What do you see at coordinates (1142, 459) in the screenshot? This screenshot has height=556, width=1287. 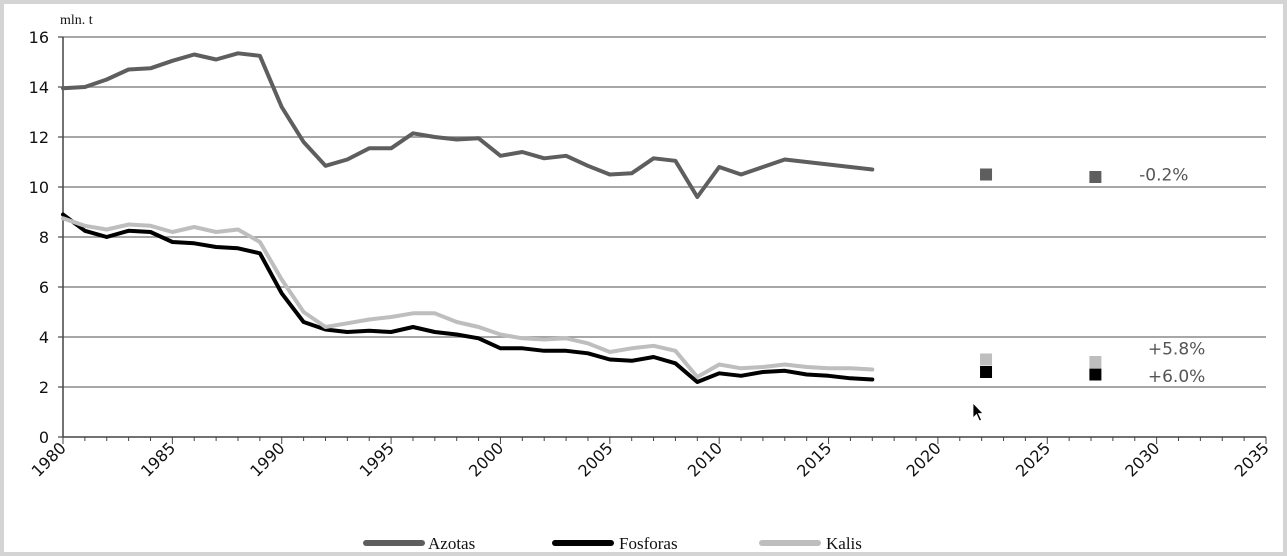 I see `x-tick-label: 2030` at bounding box center [1142, 459].